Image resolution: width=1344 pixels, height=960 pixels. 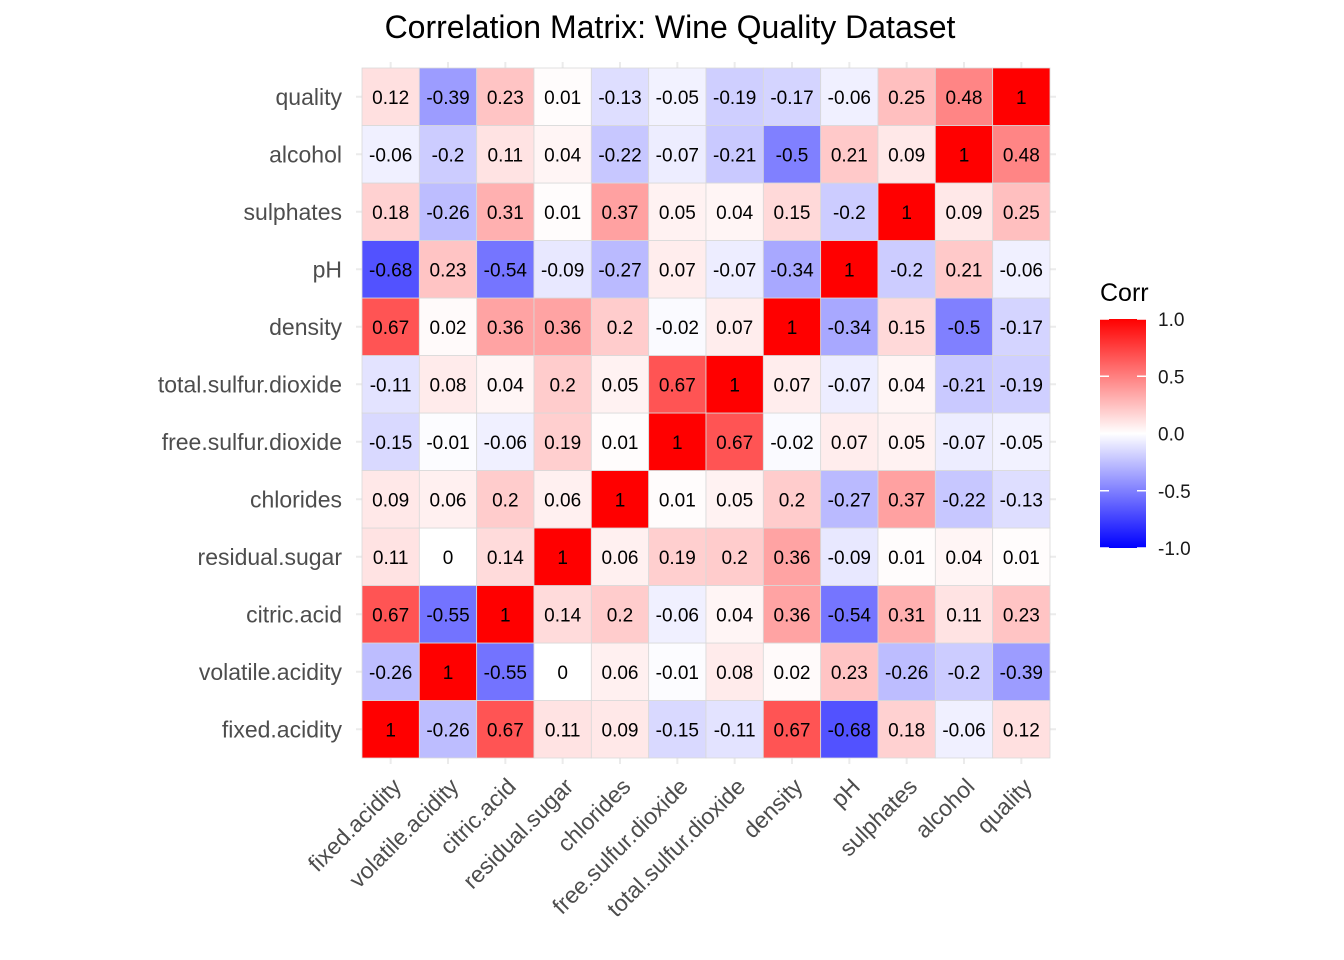 I want to click on y-tick-label: alcohol, so click(x=305, y=154).